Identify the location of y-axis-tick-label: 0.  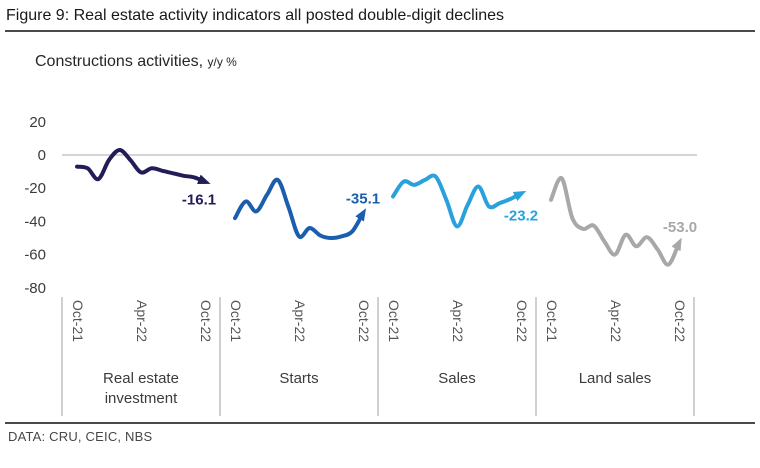
(42, 155).